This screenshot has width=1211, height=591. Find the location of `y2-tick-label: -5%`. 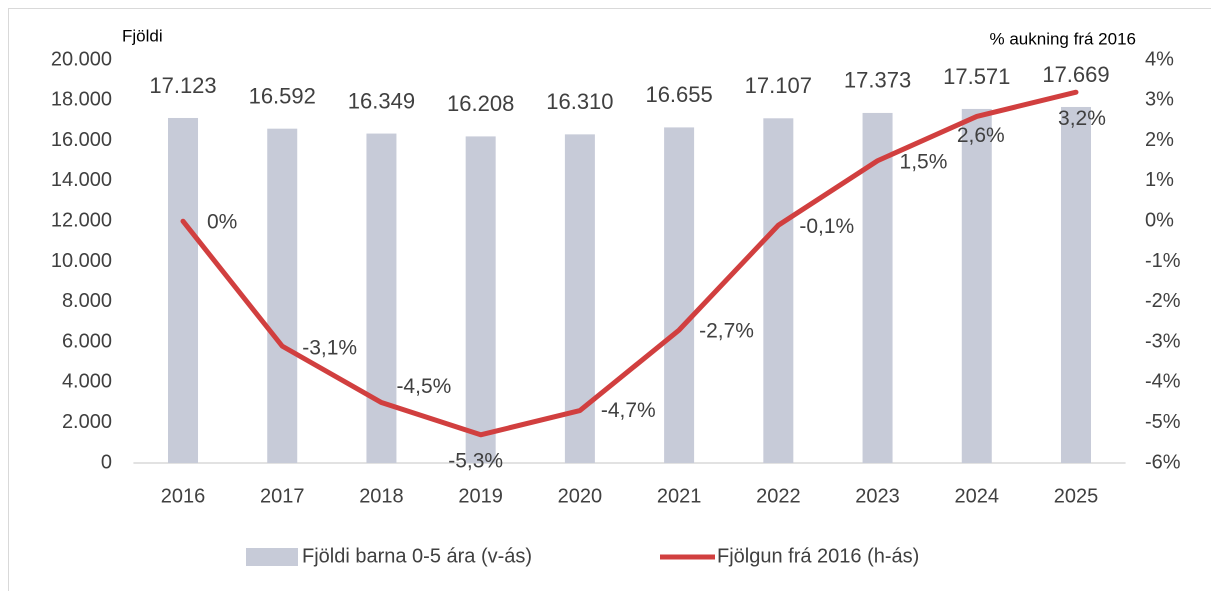

y2-tick-label: -5% is located at coordinates (1163, 422).